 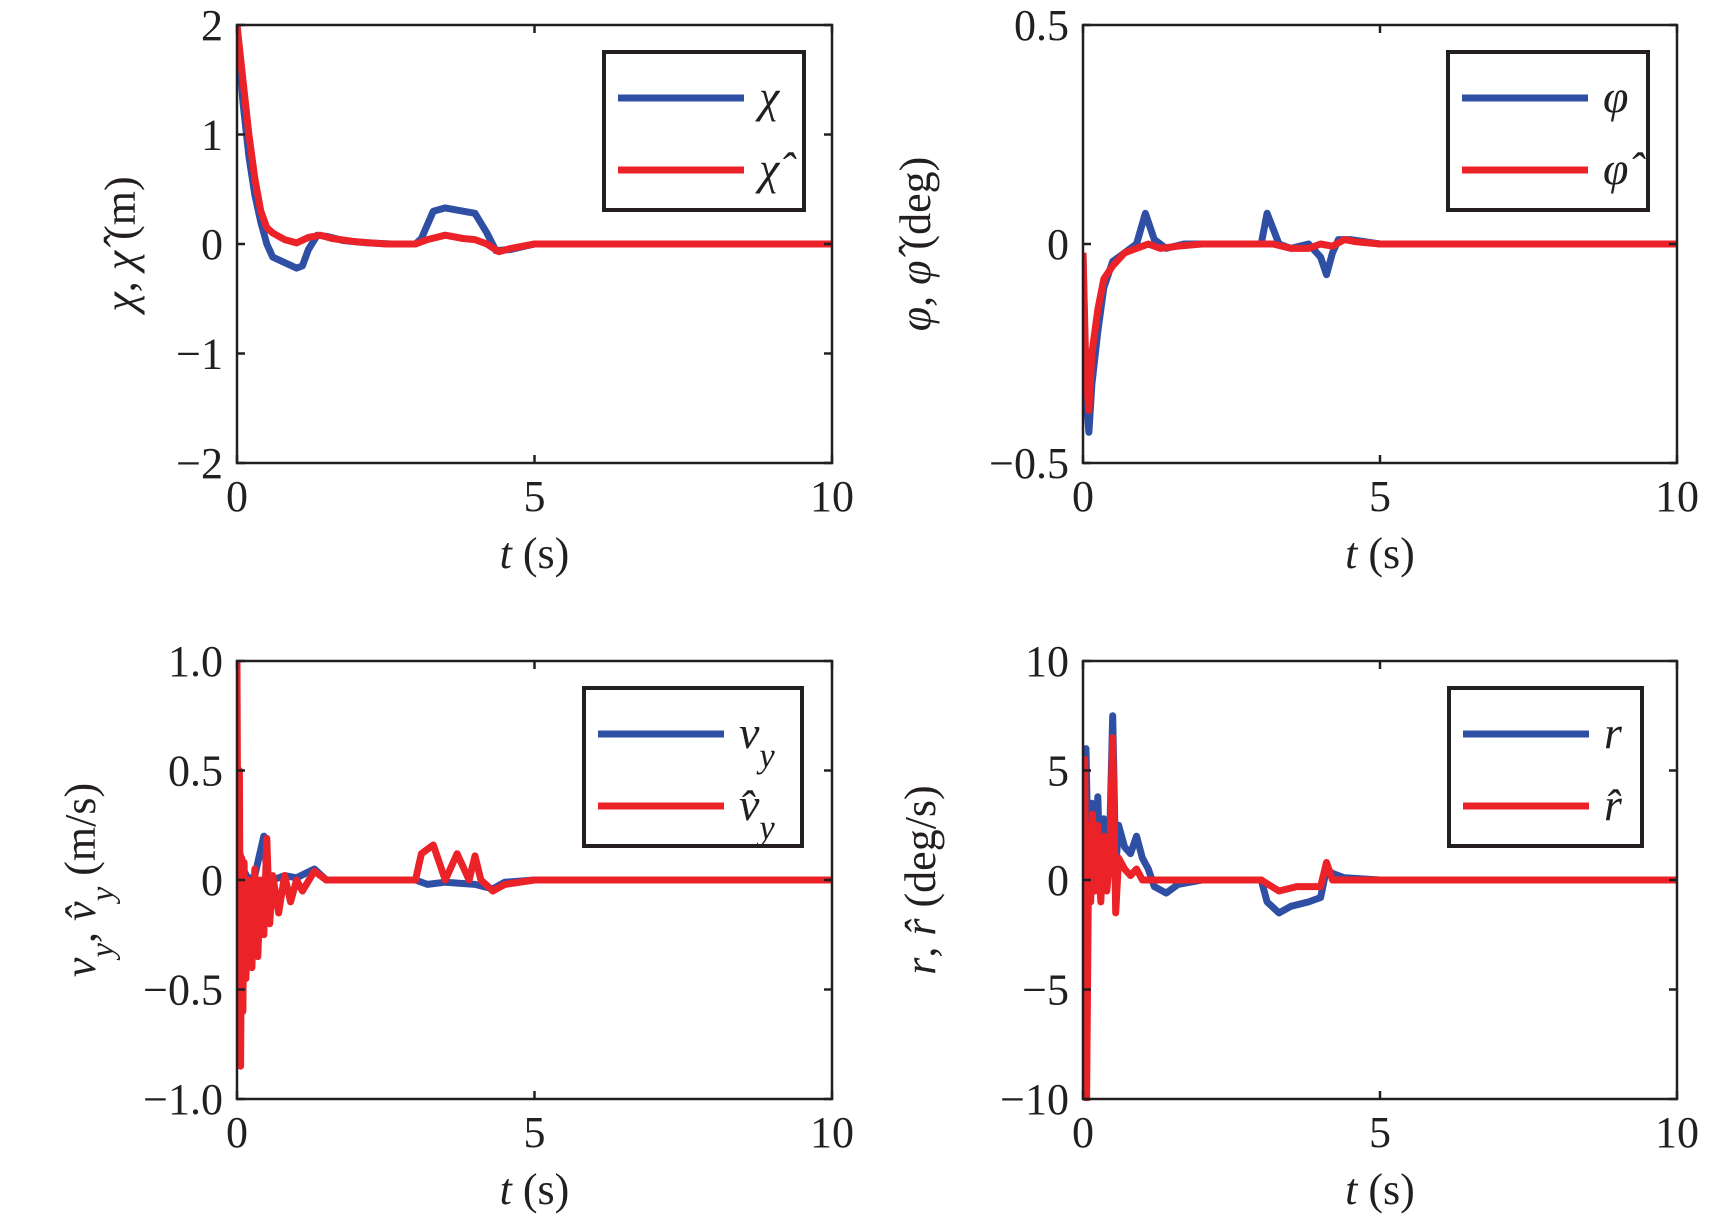 What do you see at coordinates (920, 879) in the screenshot?
I see `y-axis-label: r, r̂ (deg/s)` at bounding box center [920, 879].